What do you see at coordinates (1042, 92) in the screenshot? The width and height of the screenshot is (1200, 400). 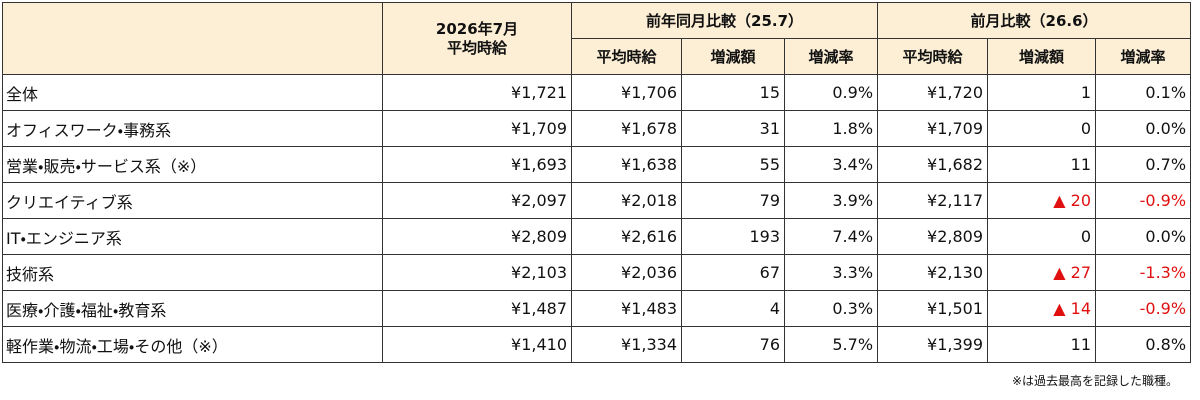 I see `cell: 1` at bounding box center [1042, 92].